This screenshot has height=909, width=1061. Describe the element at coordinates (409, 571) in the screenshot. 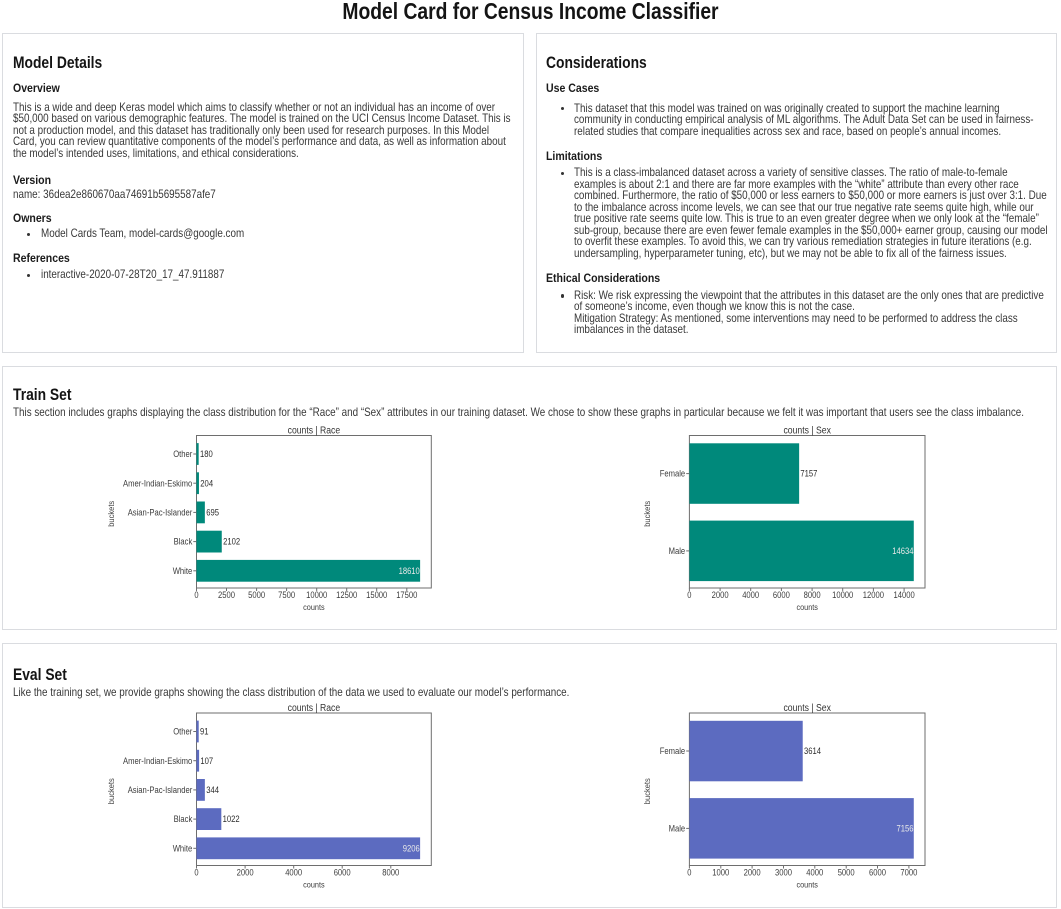

I see `svg-text: 18610` at that location.